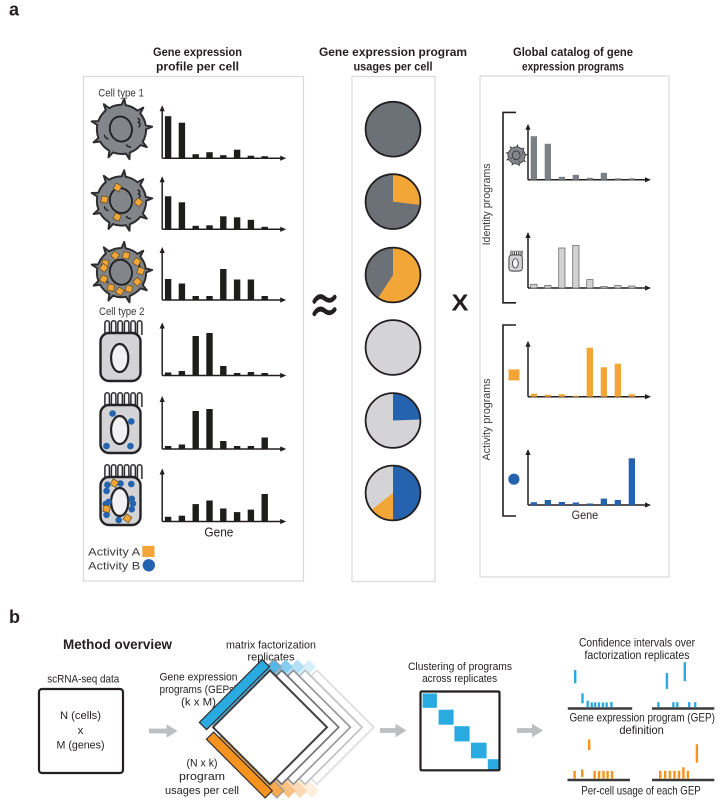 The width and height of the screenshot is (720, 805). What do you see at coordinates (460, 667) in the screenshot?
I see `svg-text: Clustering of programs` at bounding box center [460, 667].